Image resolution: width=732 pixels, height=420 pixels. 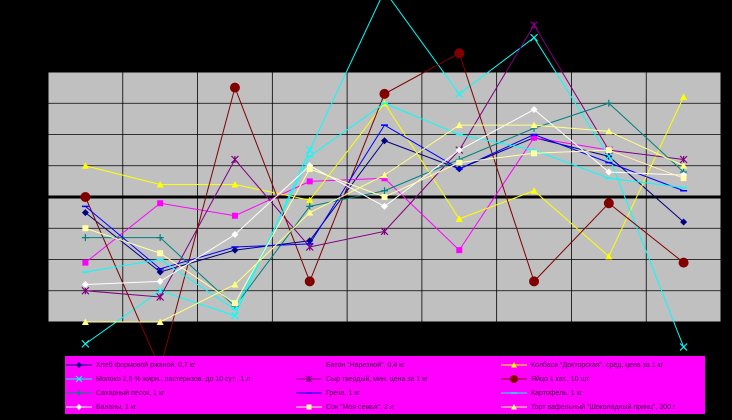 I want to click on legend-label: Картофель, 1 кг, so click(x=557, y=393).